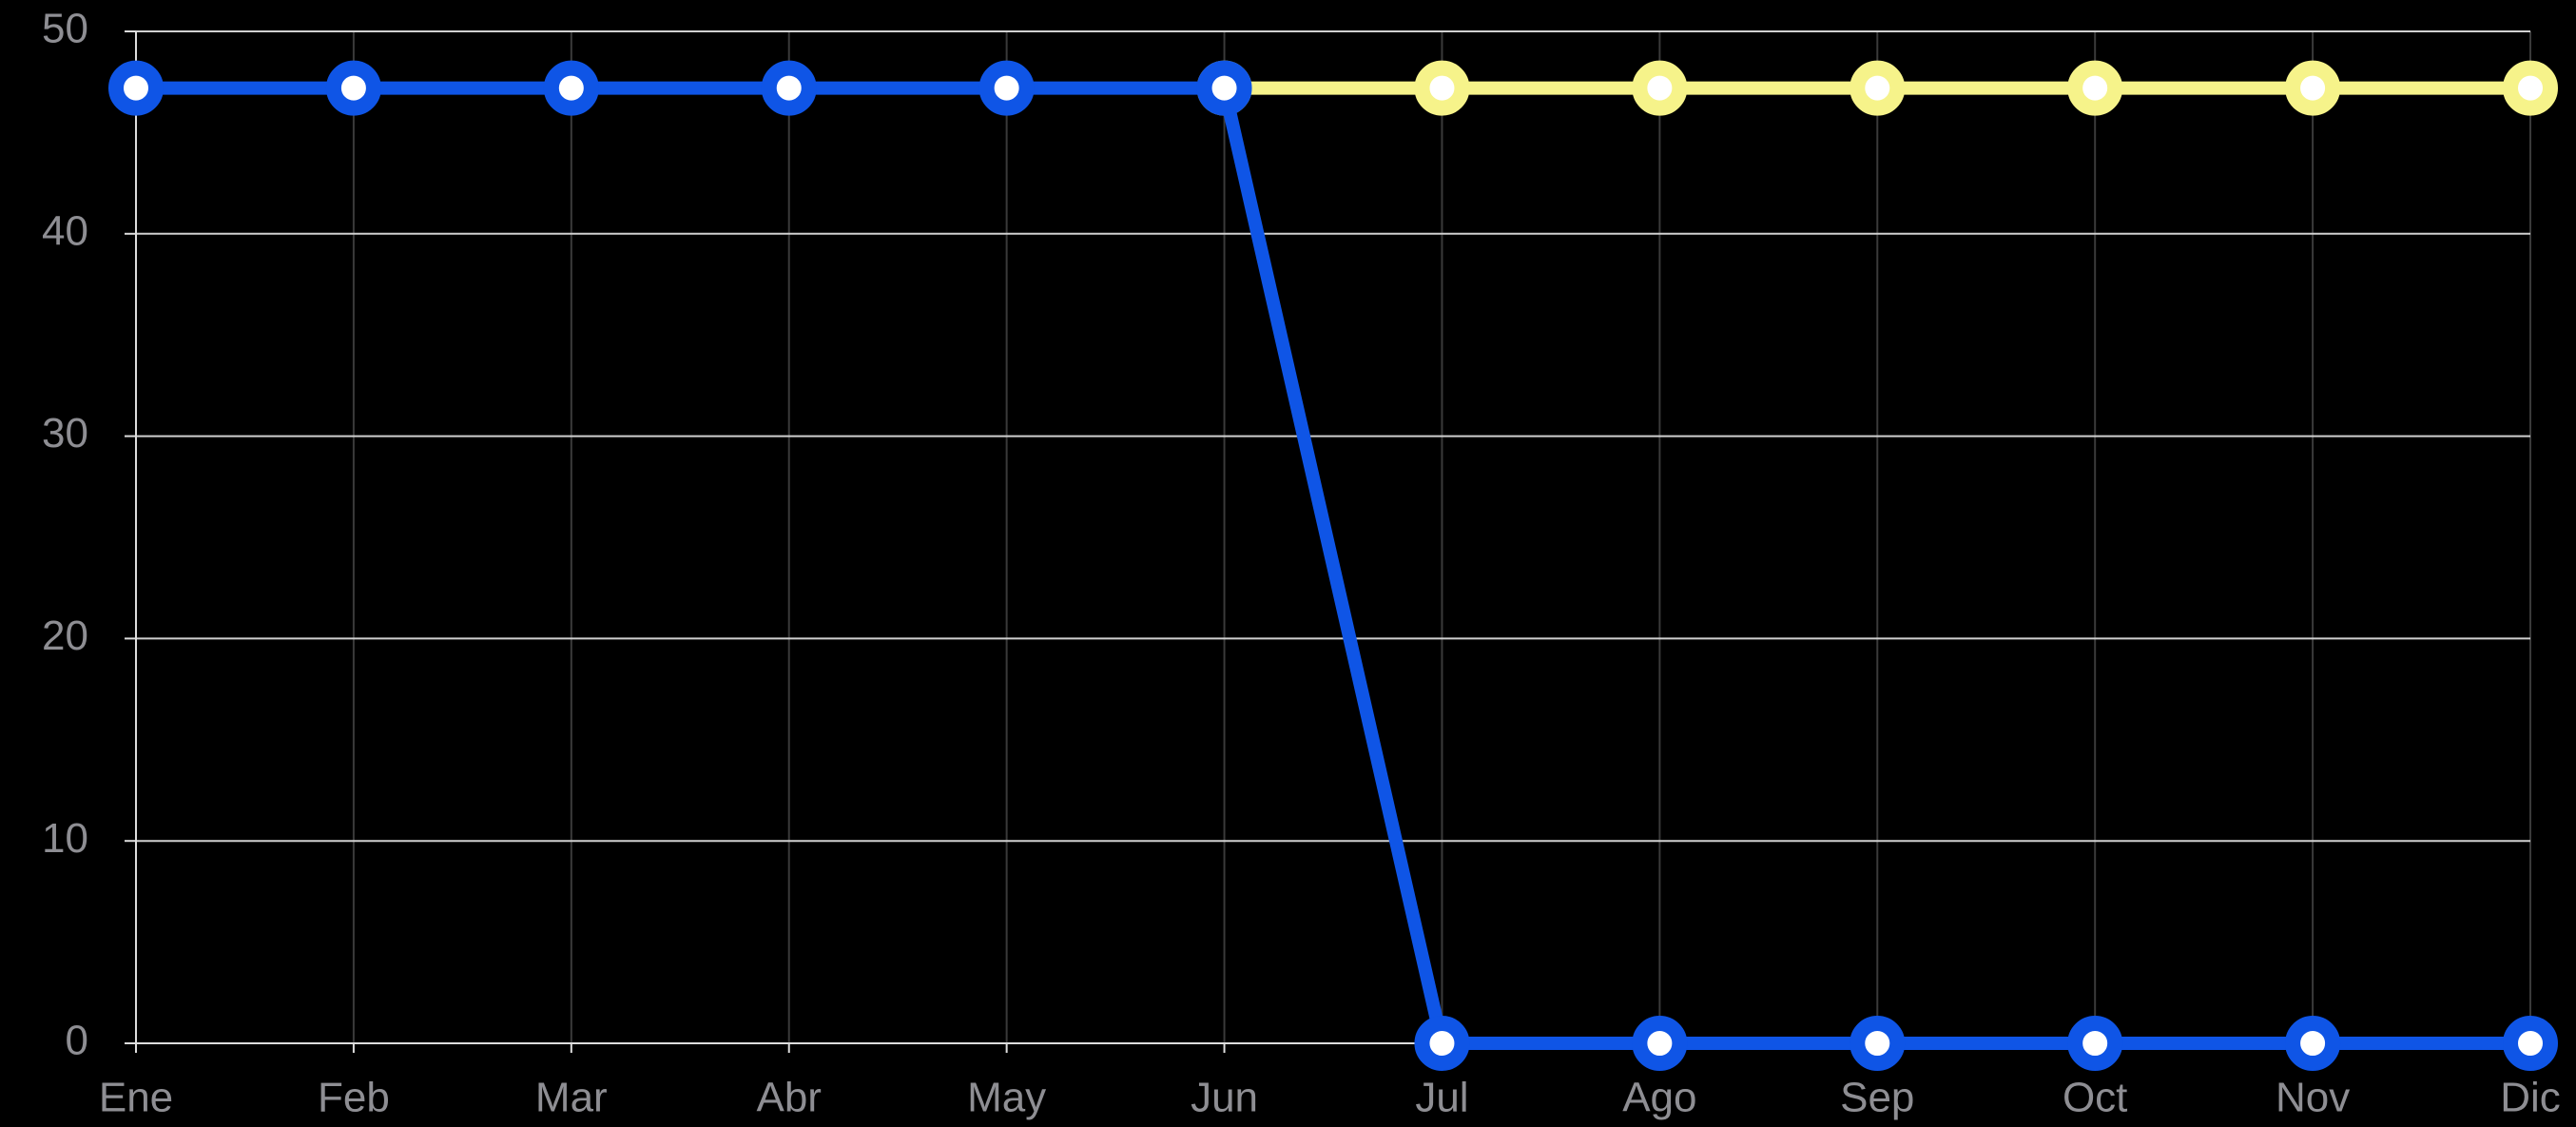  Describe the element at coordinates (1877, 1098) in the screenshot. I see `x-tick-label: Sep` at that location.